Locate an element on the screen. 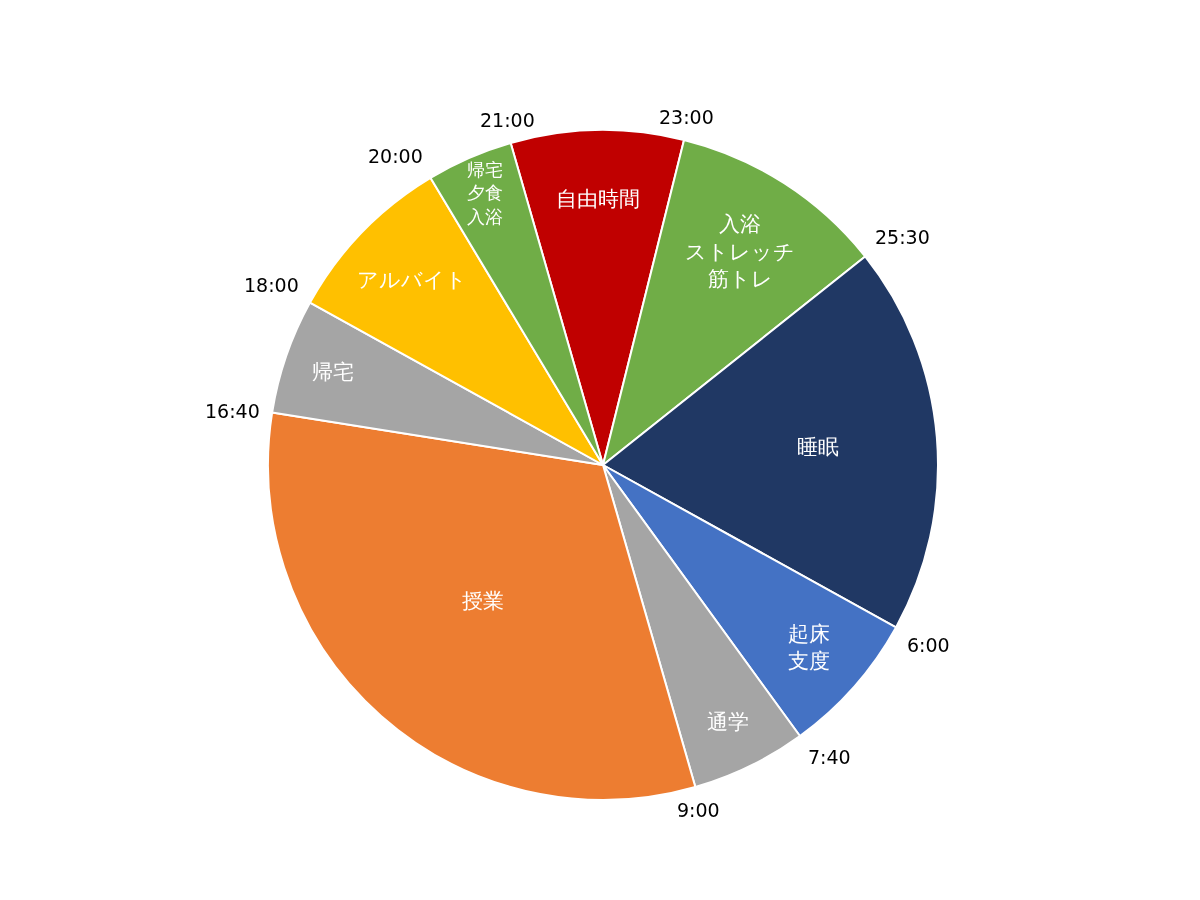 The height and width of the screenshot is (900, 1200). text: 21:00 is located at coordinates (507, 120).